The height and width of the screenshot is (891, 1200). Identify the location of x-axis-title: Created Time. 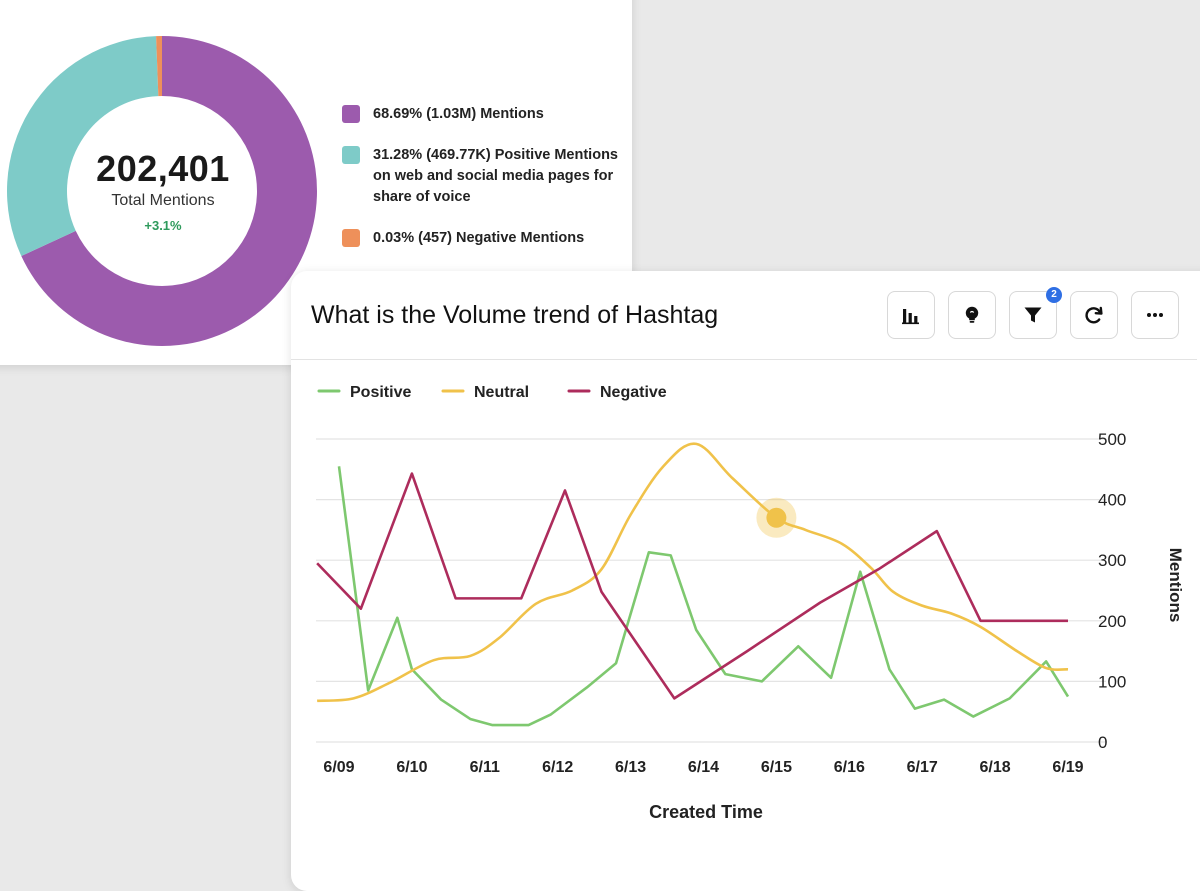
(706, 812).